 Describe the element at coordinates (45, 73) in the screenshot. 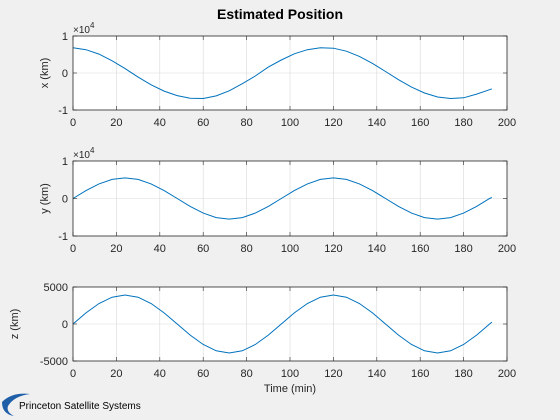

I see `y-axis-label: x (km)` at that location.